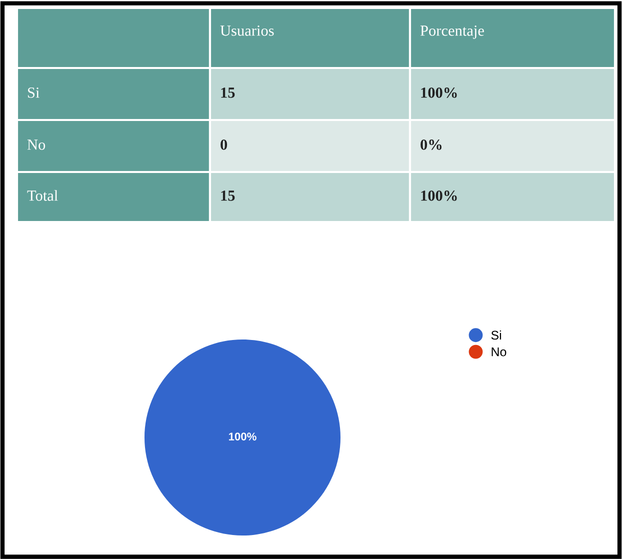 The image size is (622, 559). What do you see at coordinates (36, 145) in the screenshot?
I see `text: No` at bounding box center [36, 145].